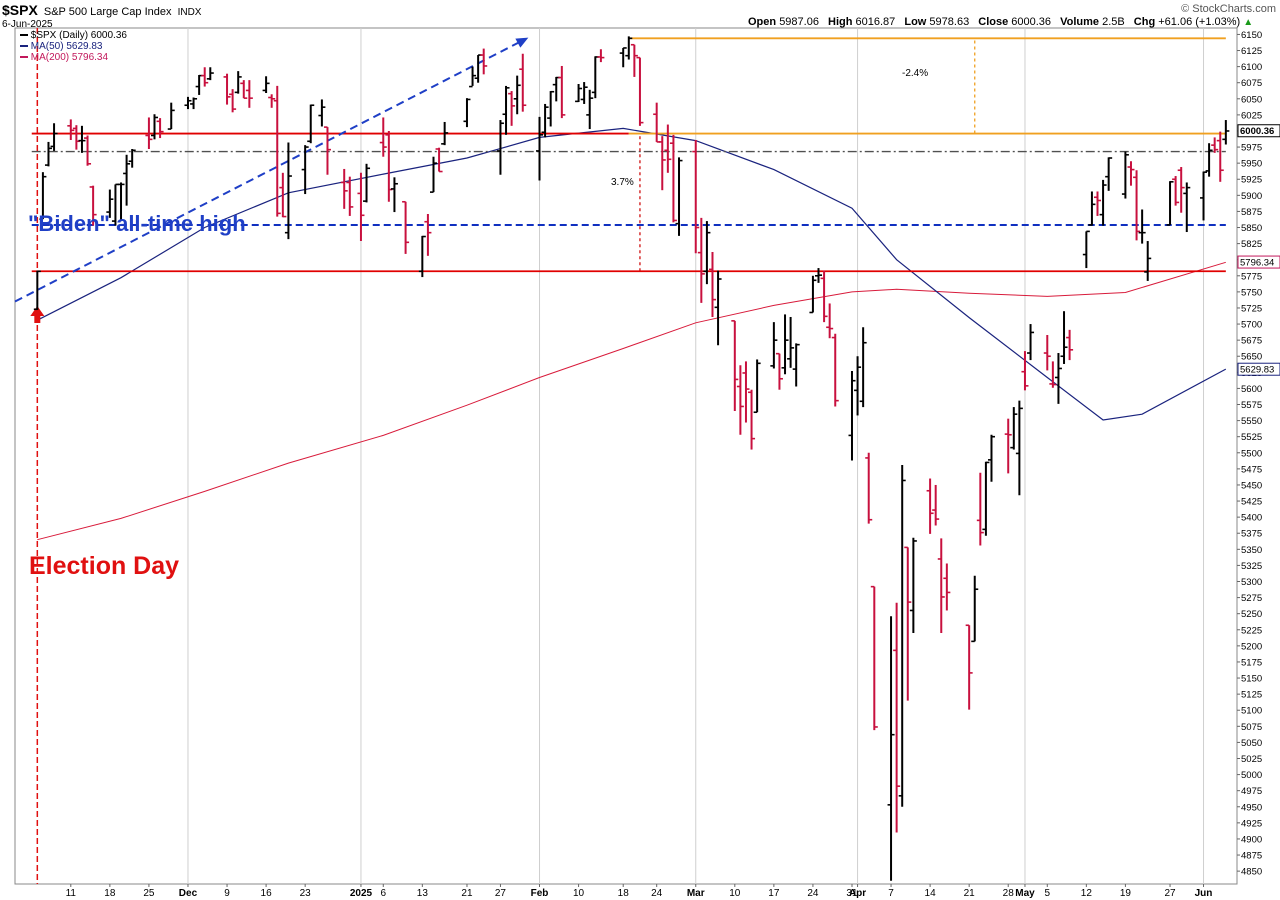 This screenshot has height=900, width=1280. What do you see at coordinates (361, 893) in the screenshot?
I see `x-tick-label: 2025` at bounding box center [361, 893].